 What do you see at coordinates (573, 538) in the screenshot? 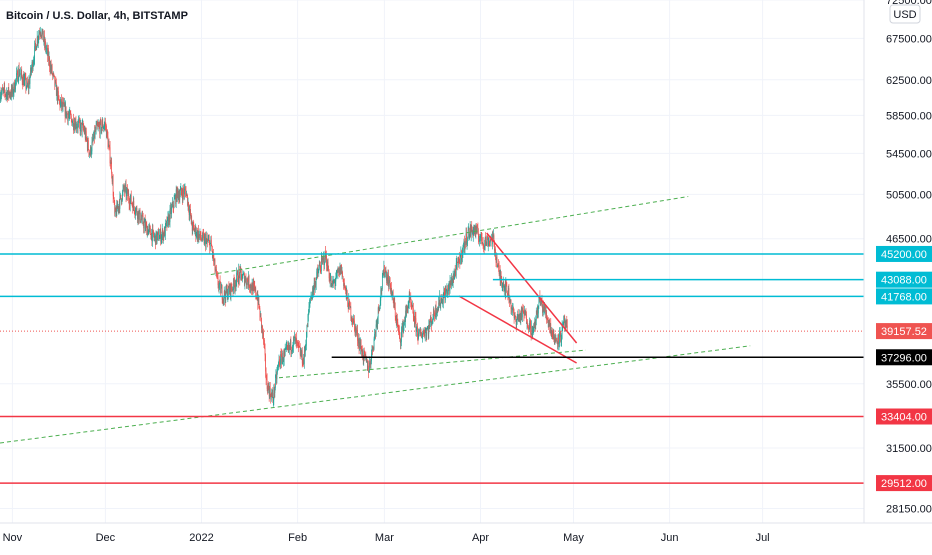
I see `time-tick-label: May` at bounding box center [573, 538].